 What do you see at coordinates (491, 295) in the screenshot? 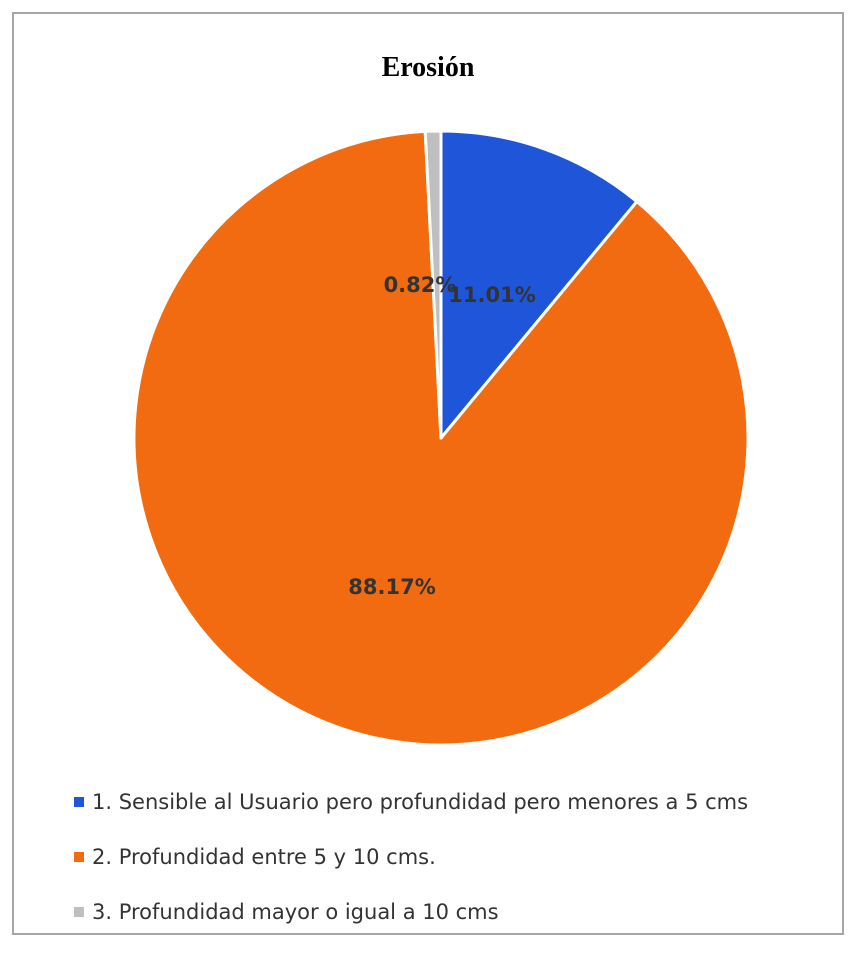
I see `data-label-1: 11.01%` at bounding box center [491, 295].